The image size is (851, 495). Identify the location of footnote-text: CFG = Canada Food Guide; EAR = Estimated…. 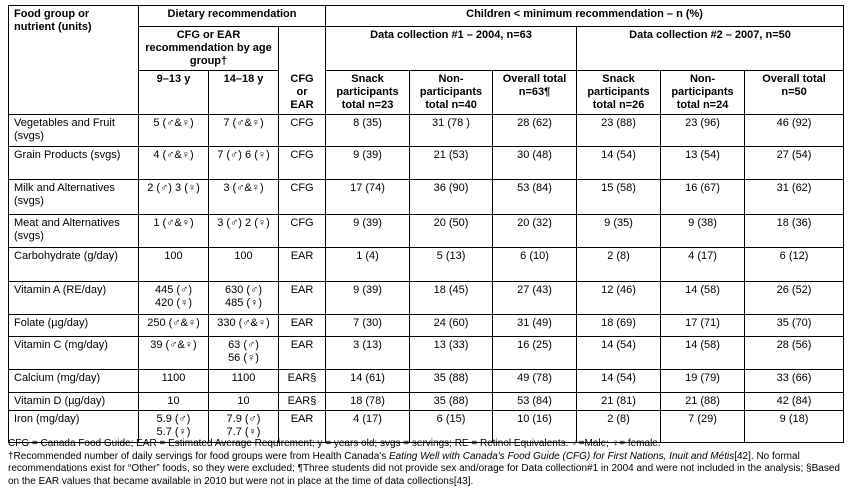
(334, 443).